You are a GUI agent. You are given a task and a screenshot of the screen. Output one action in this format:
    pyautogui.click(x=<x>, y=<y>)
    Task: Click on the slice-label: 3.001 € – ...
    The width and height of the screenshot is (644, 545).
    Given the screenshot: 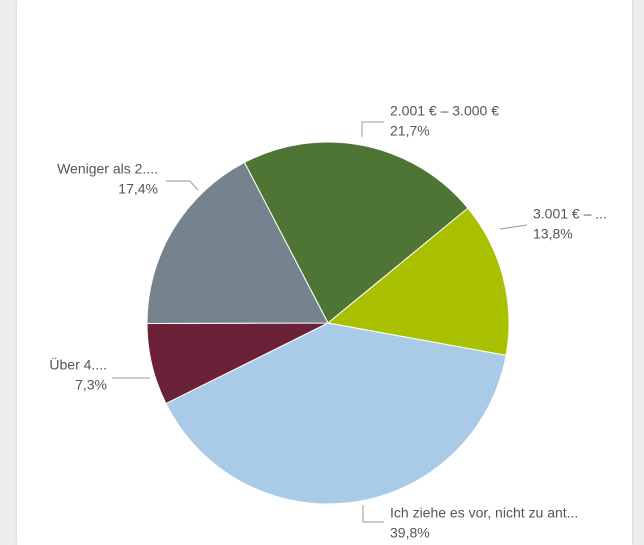 What is the action you would take?
    pyautogui.click(x=570, y=214)
    